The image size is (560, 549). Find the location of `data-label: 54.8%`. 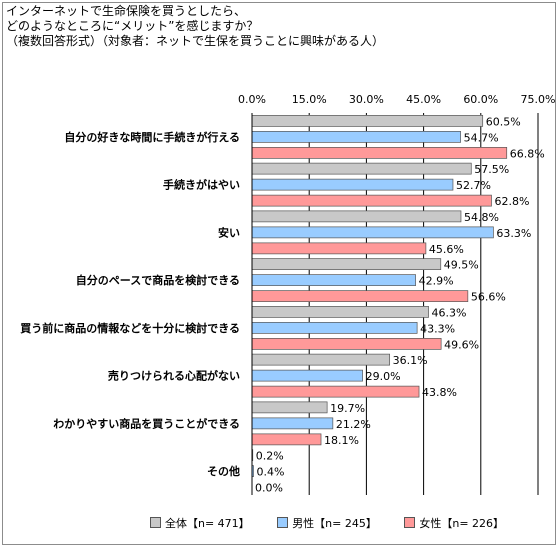

data-label: 54.8% is located at coordinates (481, 217).